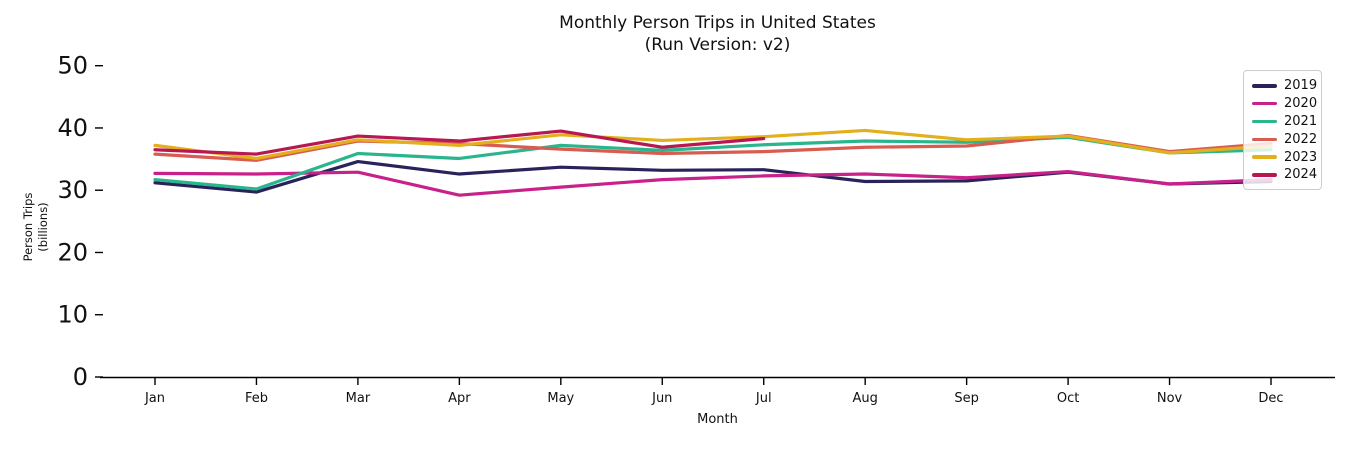  Describe the element at coordinates (713, 183) in the screenshot. I see `series-line-2020` at that location.